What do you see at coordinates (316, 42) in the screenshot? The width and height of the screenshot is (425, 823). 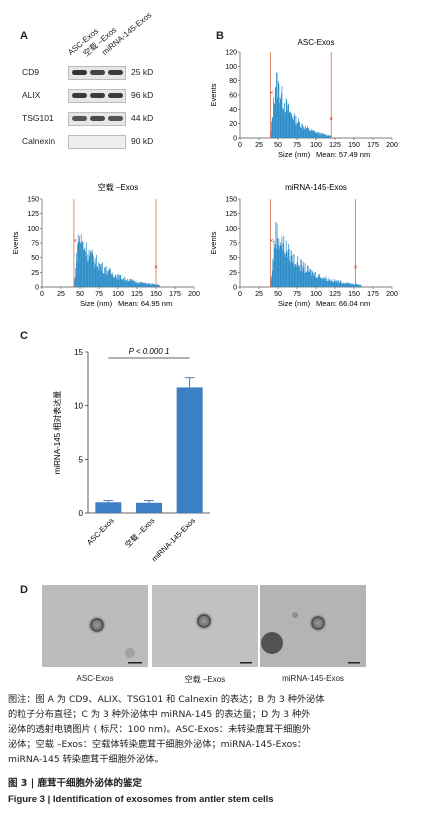 I see `chart-title: ASC-Exos` at bounding box center [316, 42].